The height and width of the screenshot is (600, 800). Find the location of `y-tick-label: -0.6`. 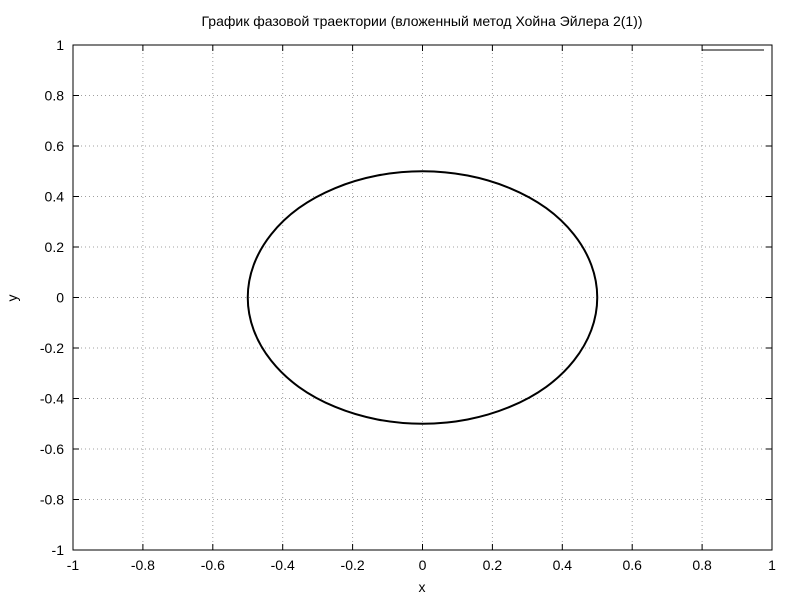

y-tick-label: -0.6 is located at coordinates (52, 449).